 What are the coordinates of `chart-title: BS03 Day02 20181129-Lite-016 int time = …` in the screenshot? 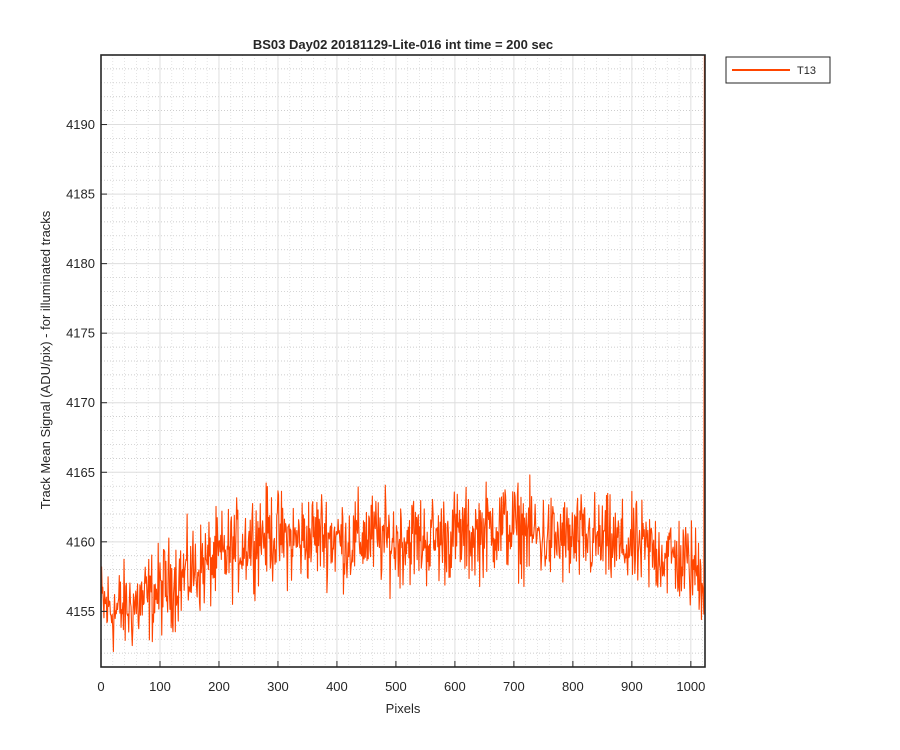 It's located at (403, 44).